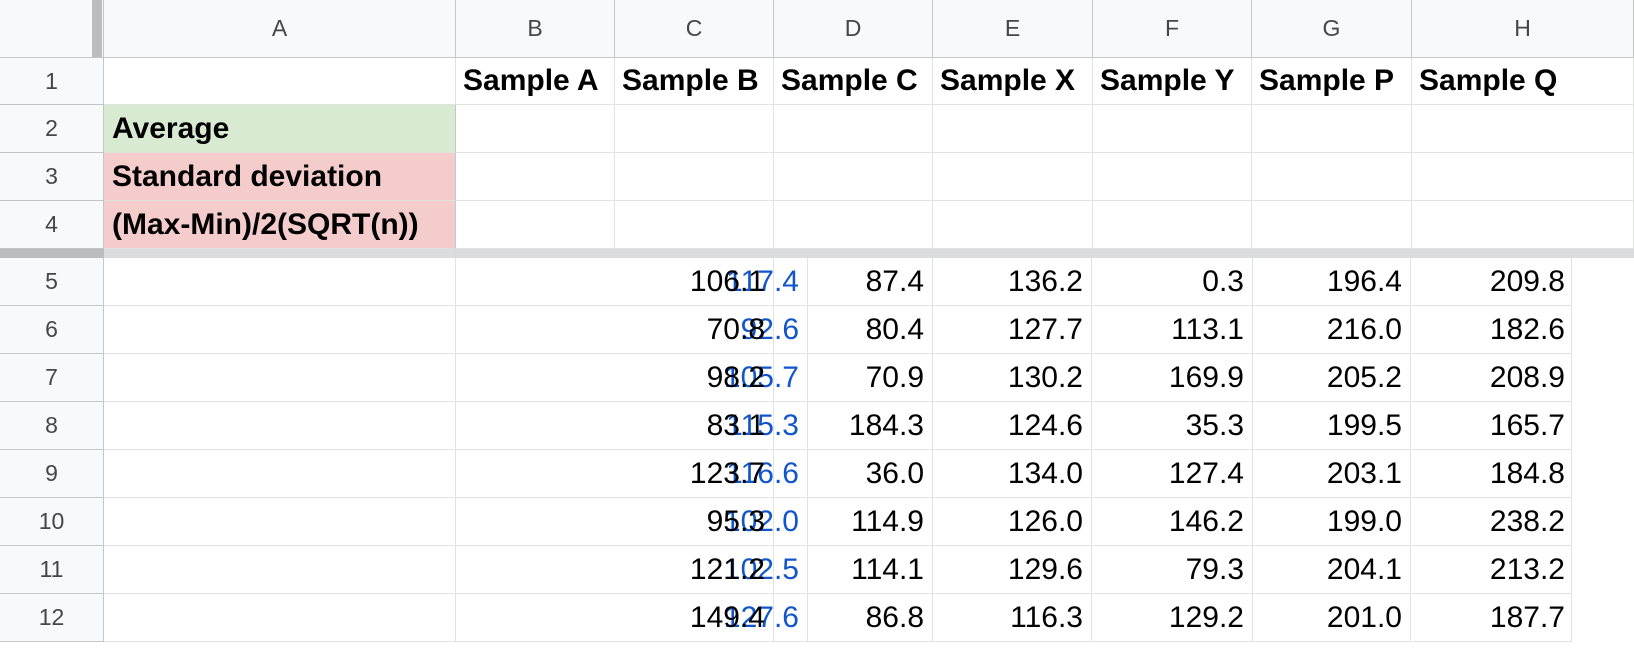 This screenshot has width=1634, height=656. I want to click on column-label-cell: Sample P, so click(1332, 81).